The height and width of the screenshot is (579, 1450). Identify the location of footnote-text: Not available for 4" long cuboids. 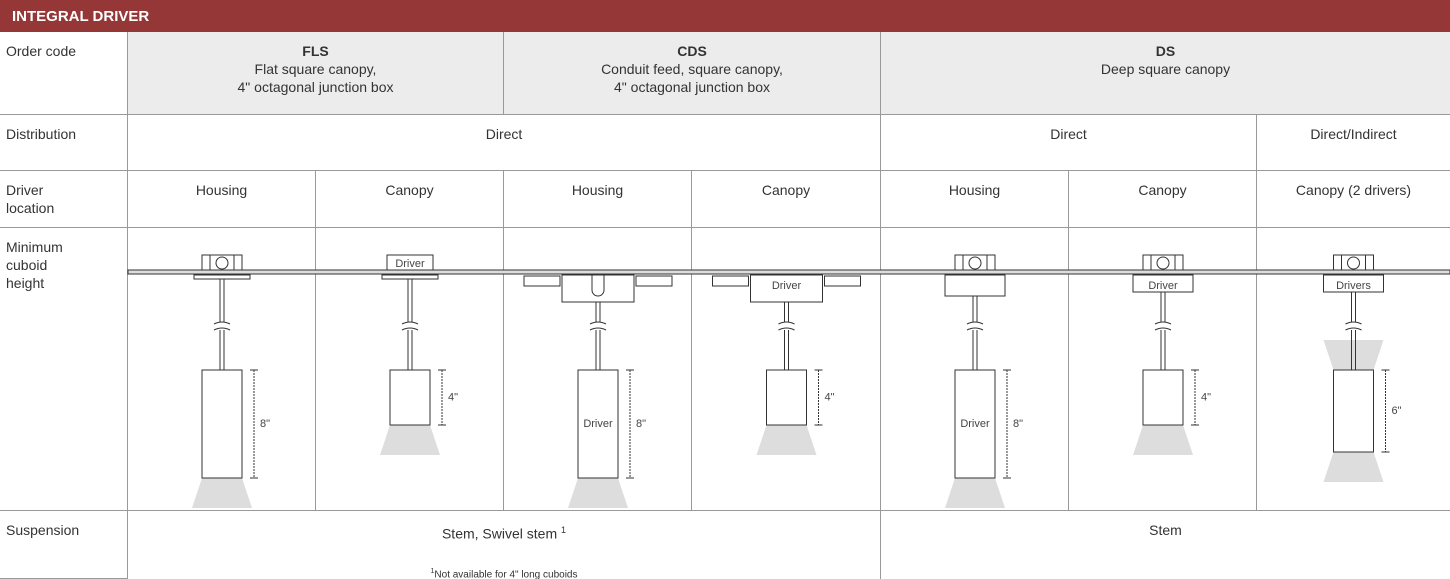
(506, 573).